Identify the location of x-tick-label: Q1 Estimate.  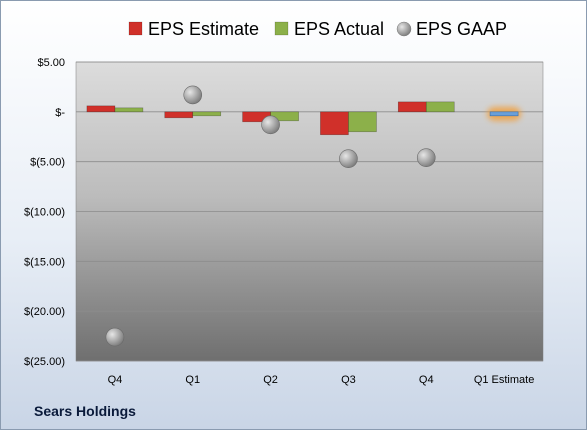
(504, 380).